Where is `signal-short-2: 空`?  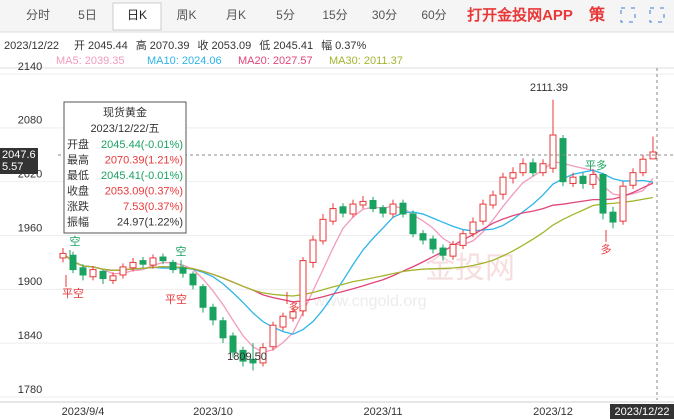
signal-short-2: 空 is located at coordinates (181, 251).